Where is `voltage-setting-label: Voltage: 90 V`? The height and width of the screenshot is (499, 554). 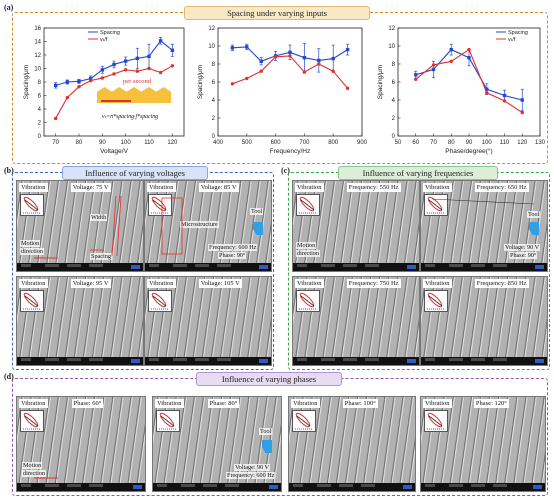
voltage-setting-label: Voltage: 90 V is located at coordinates (252, 467).